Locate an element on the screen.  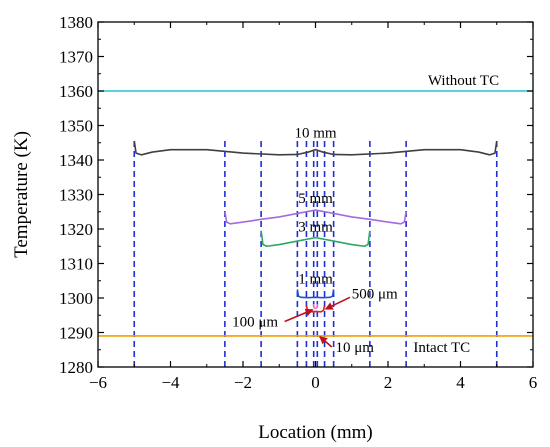
x-axis-title: Location (mm) is located at coordinates (315, 432).